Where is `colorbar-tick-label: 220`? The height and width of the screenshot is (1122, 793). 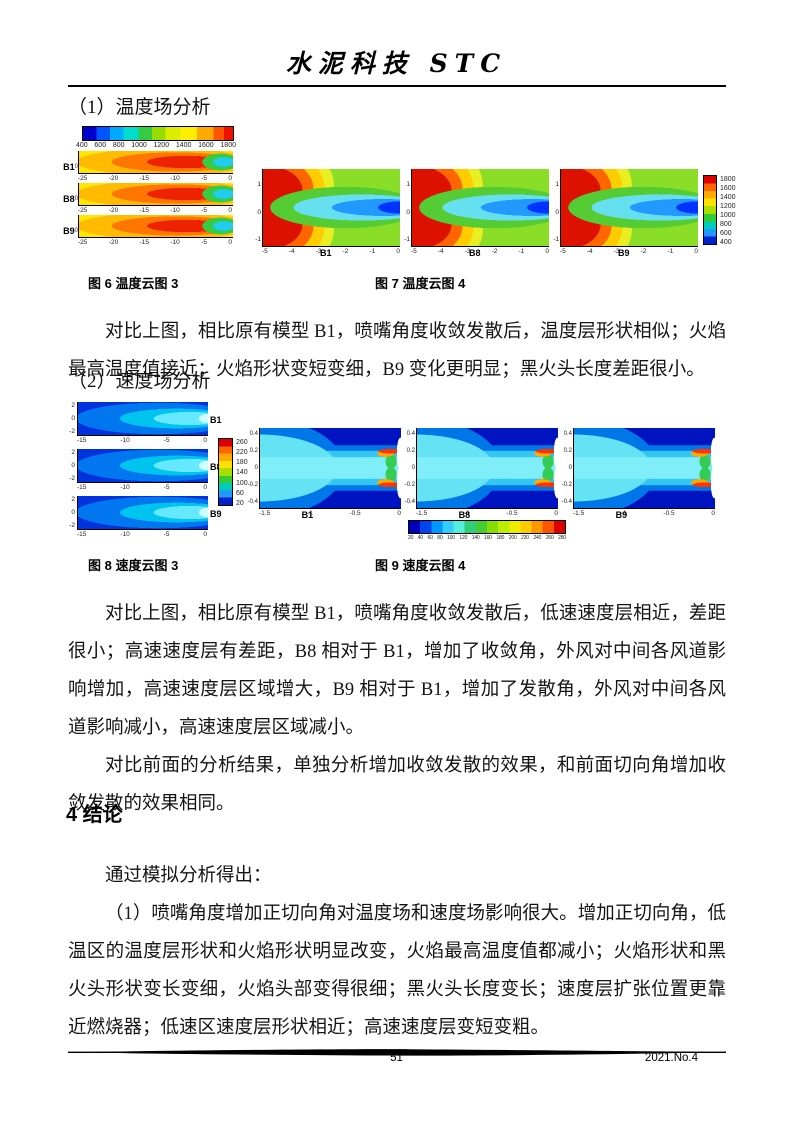 colorbar-tick-label: 220 is located at coordinates (525, 538).